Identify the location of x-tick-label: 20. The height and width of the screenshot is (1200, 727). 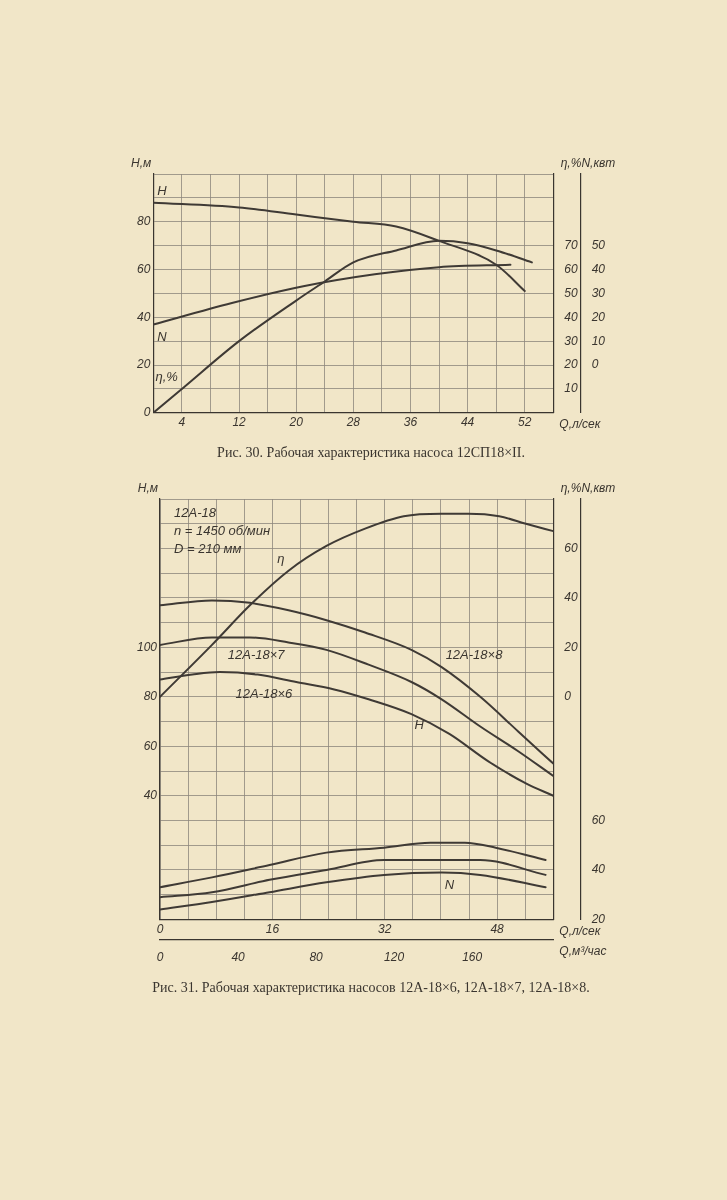
(296, 422).